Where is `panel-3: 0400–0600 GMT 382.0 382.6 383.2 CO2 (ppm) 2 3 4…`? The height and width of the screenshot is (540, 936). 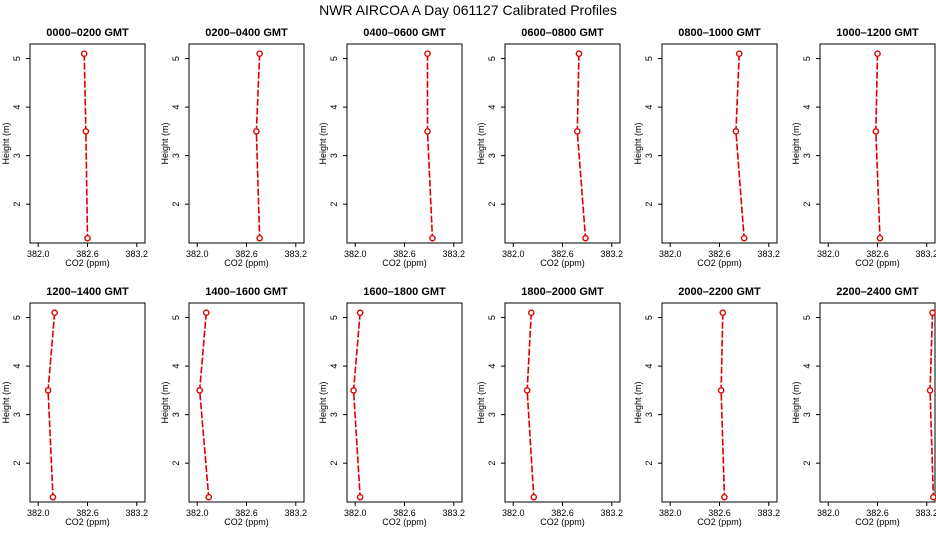 panel-3: 0400–0600 GMT 382.0 382.6 383.2 CO2 (ppm) 2 3 4… is located at coordinates (391, 147).